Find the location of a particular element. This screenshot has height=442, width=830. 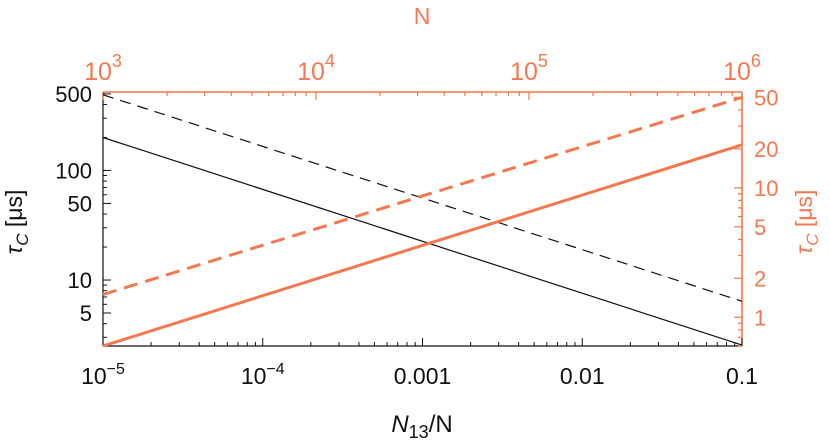

top-tick-label: 10⁵ is located at coordinates (529, 68).